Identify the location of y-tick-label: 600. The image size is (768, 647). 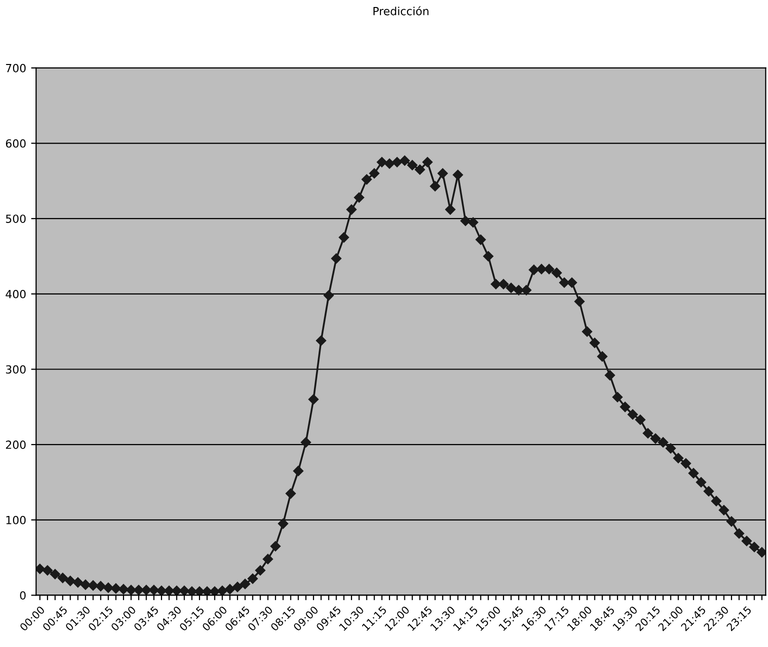
(16, 143).